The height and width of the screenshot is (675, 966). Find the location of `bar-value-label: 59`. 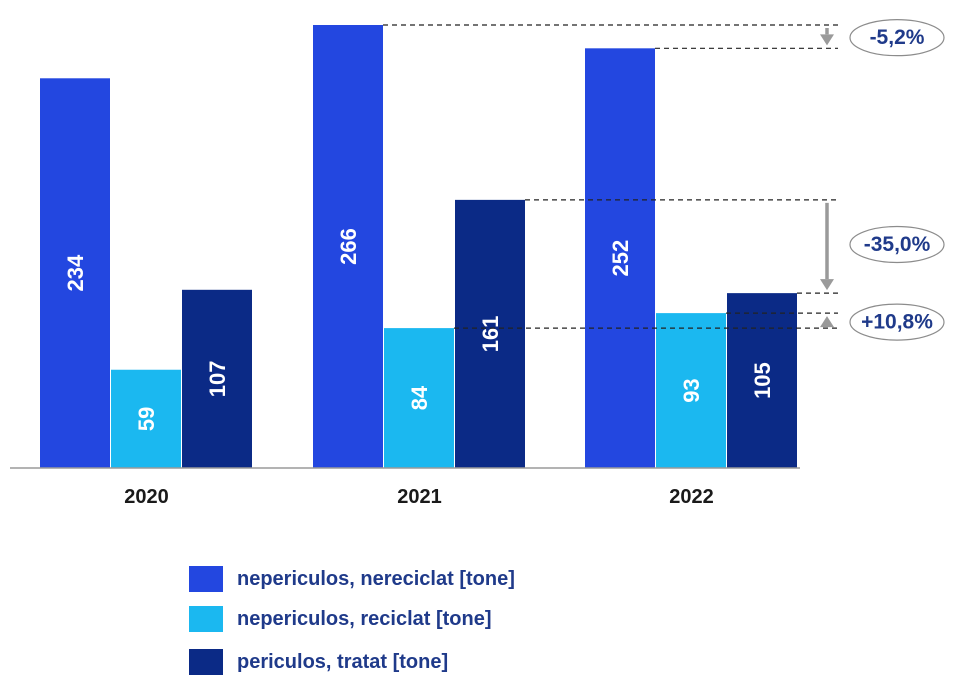

bar-value-label: 59 is located at coordinates (146, 419).